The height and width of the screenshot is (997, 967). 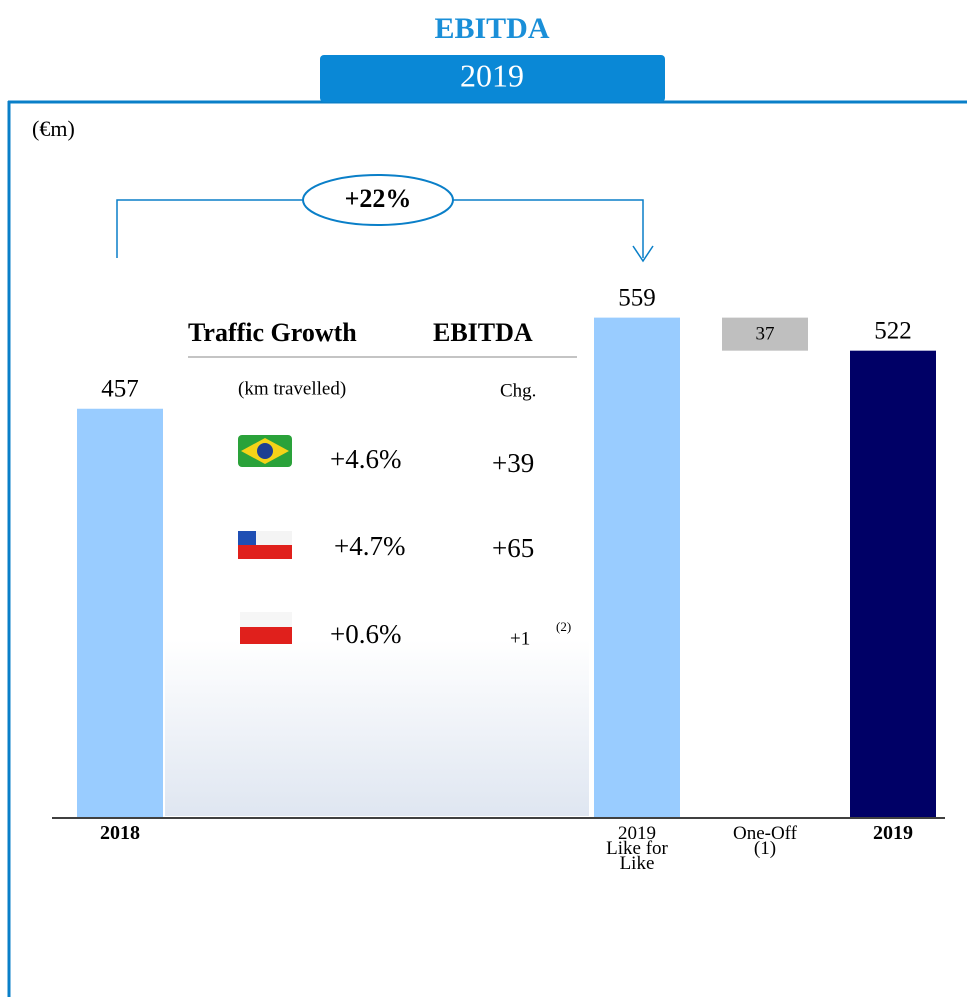 What do you see at coordinates (764, 841) in the screenshot?
I see `x-tick-label: One-Off (1)` at bounding box center [764, 841].